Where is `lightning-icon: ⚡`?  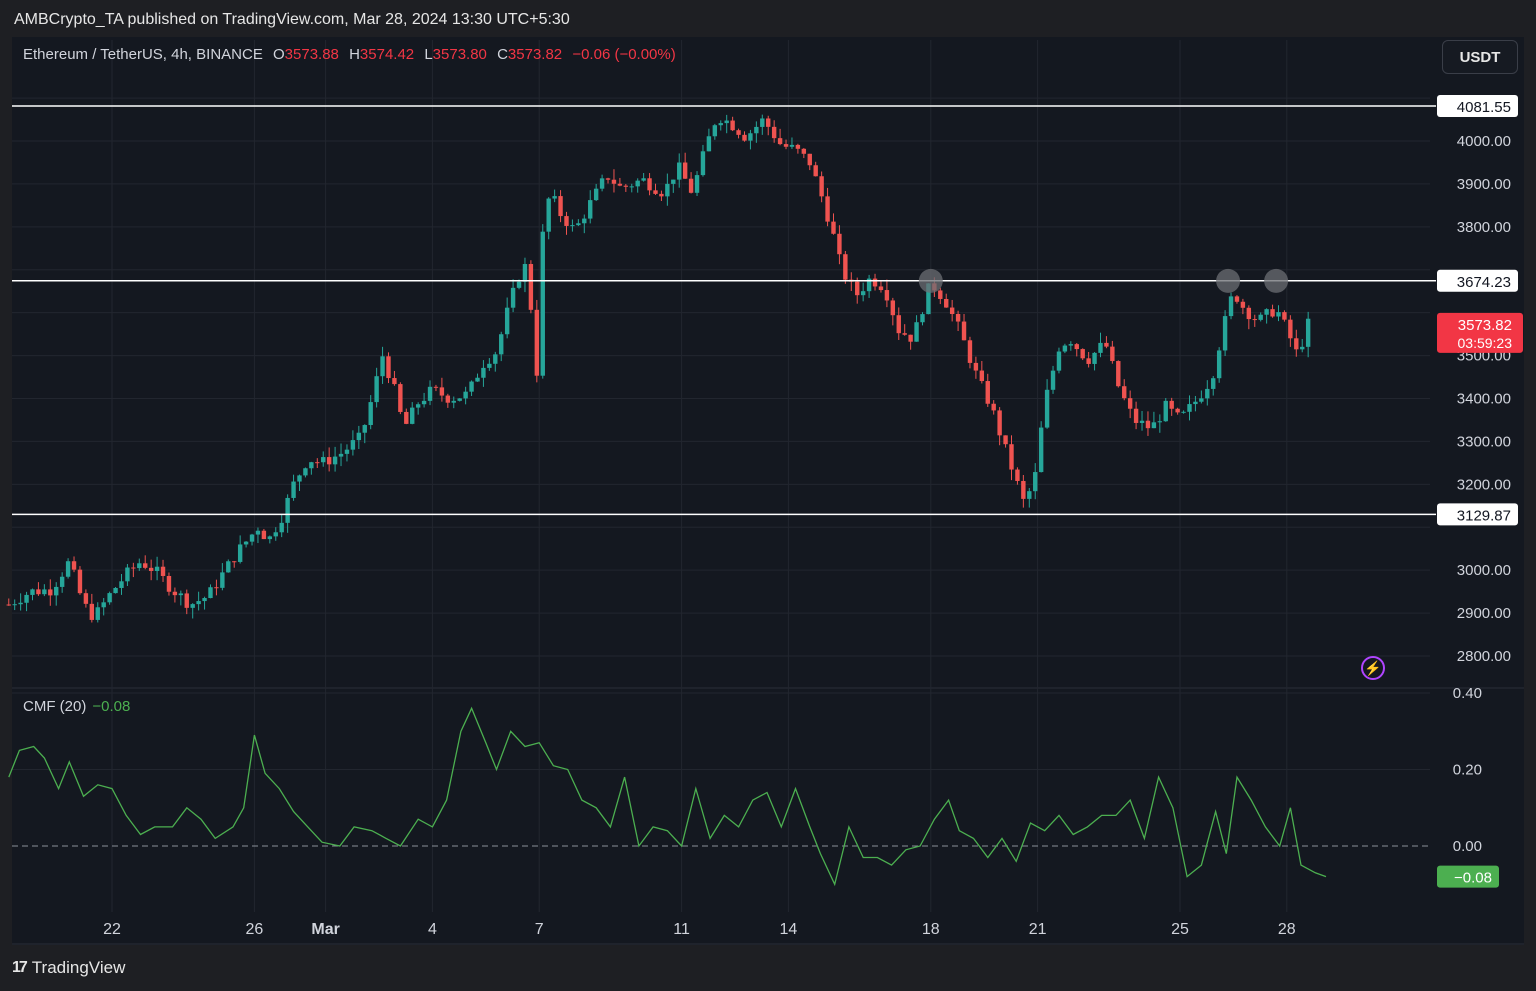
lightning-icon: ⚡ is located at coordinates (1373, 668).